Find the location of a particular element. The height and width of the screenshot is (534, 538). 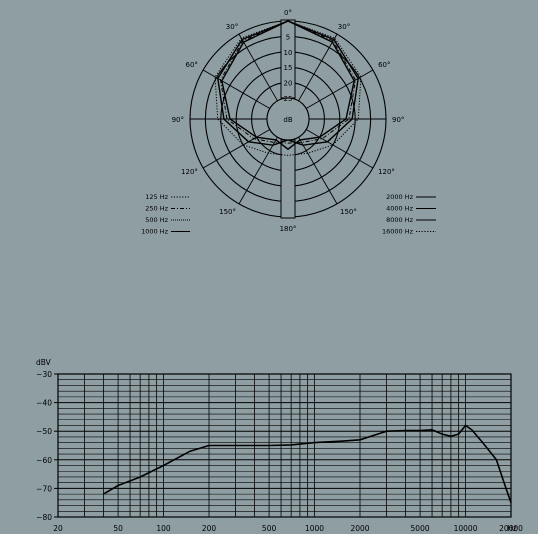

freq-x-unit-label: Hz is located at coordinates (512, 528).